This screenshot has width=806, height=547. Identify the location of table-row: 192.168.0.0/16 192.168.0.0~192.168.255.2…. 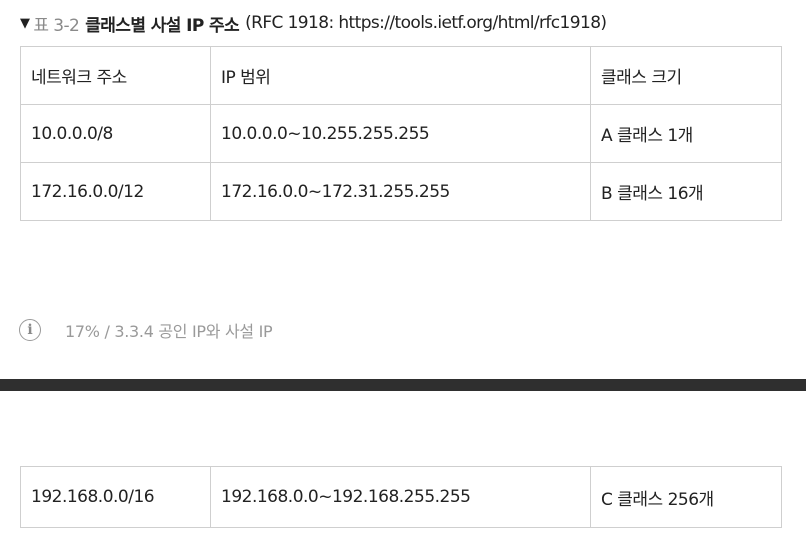
(401, 497).